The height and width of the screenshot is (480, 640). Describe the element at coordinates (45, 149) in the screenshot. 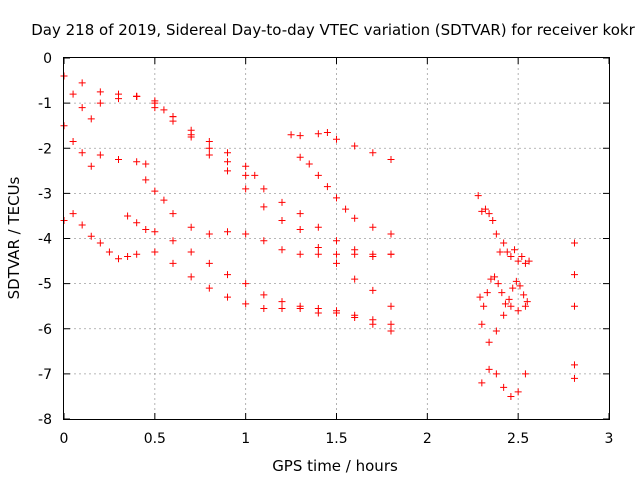

I see `y-tick-label: -2` at that location.